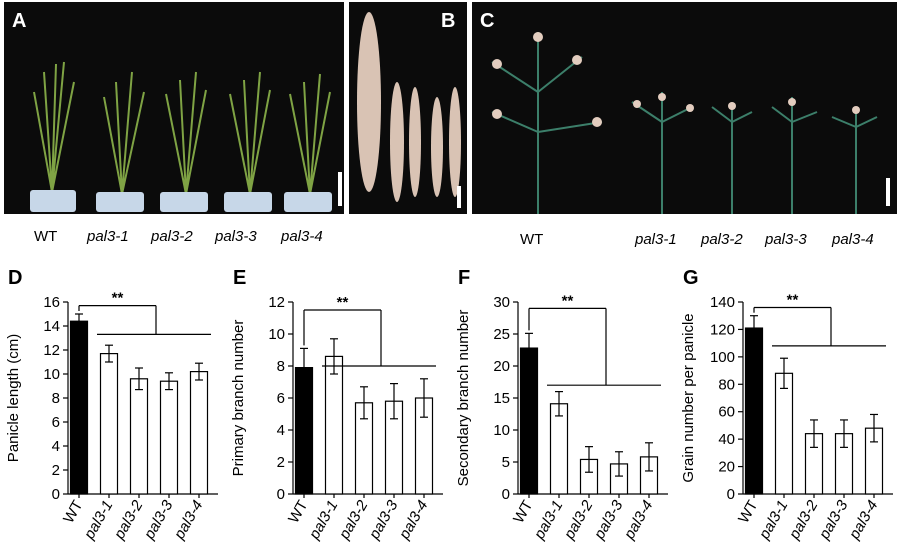 The height and width of the screenshot is (557, 900). I want to click on y-tick-label: 16, so click(51, 302).